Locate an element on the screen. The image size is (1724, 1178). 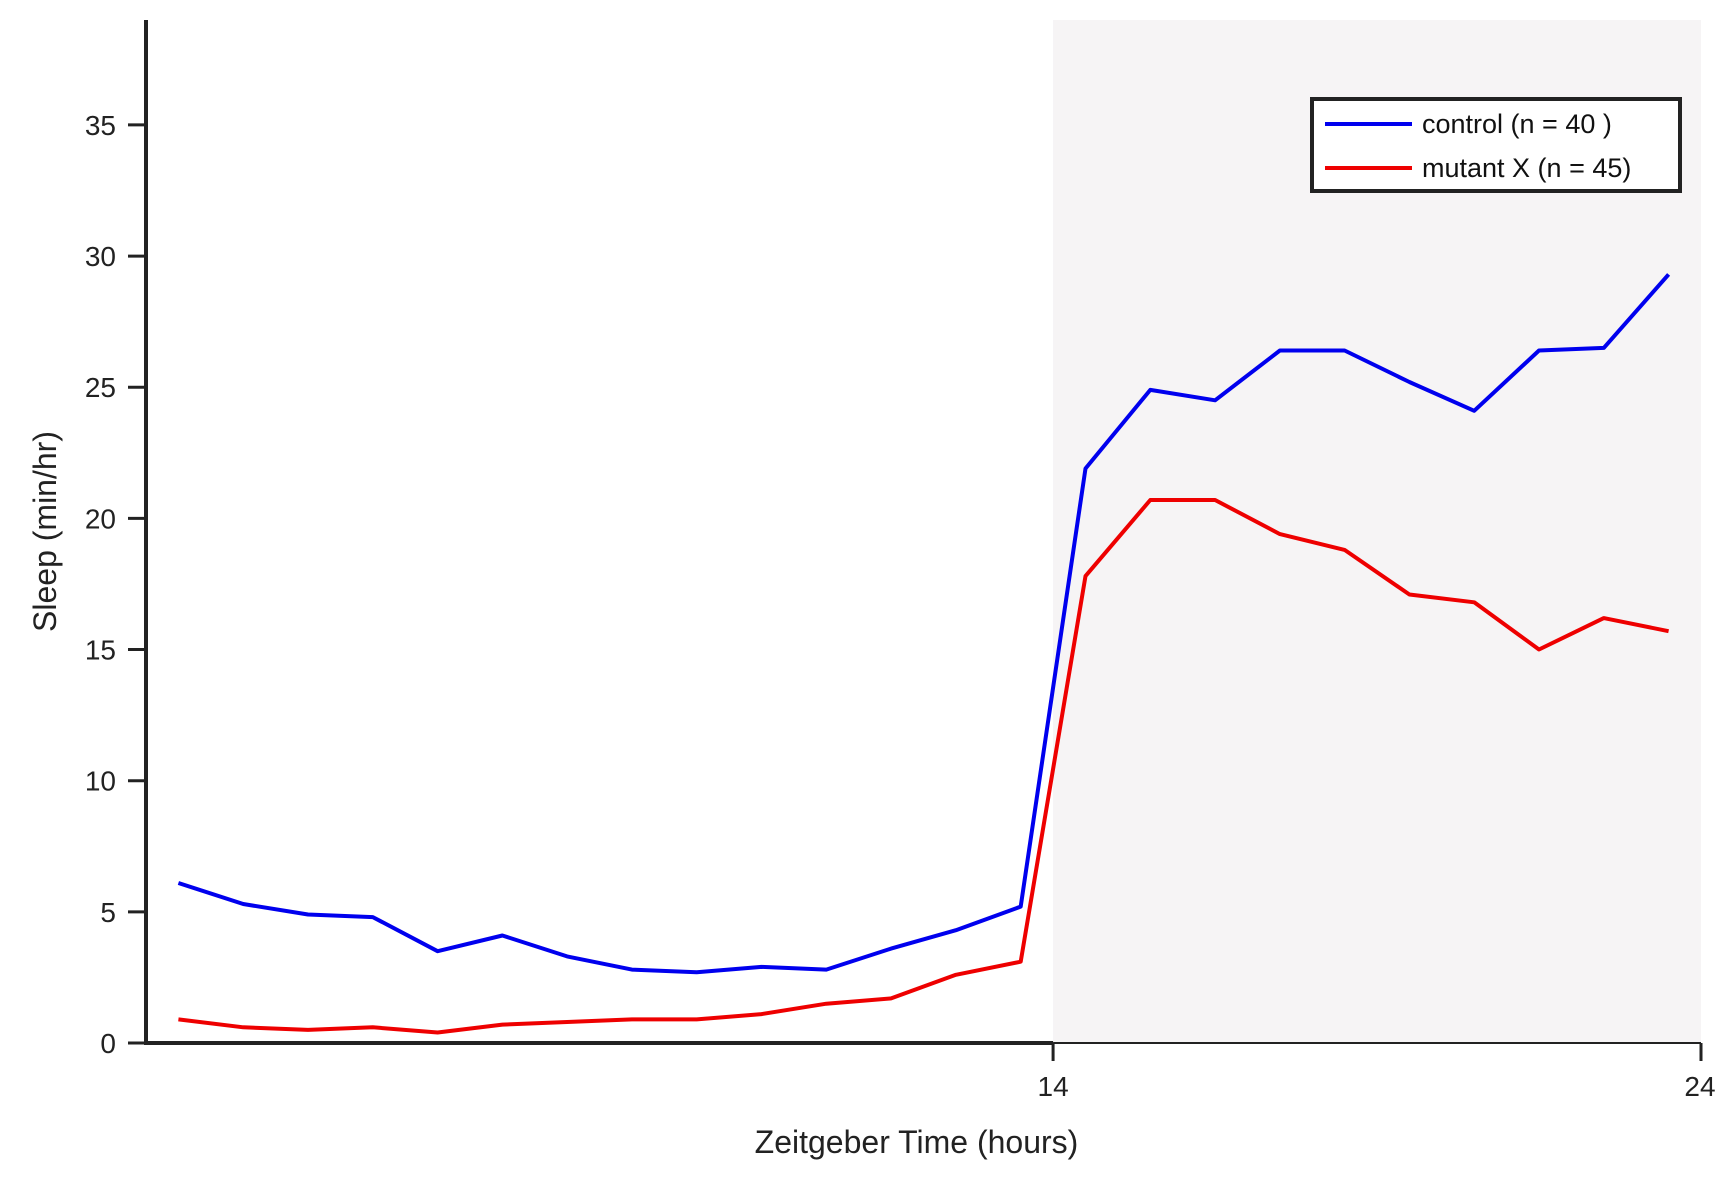
legend-box is located at coordinates (1496, 145).